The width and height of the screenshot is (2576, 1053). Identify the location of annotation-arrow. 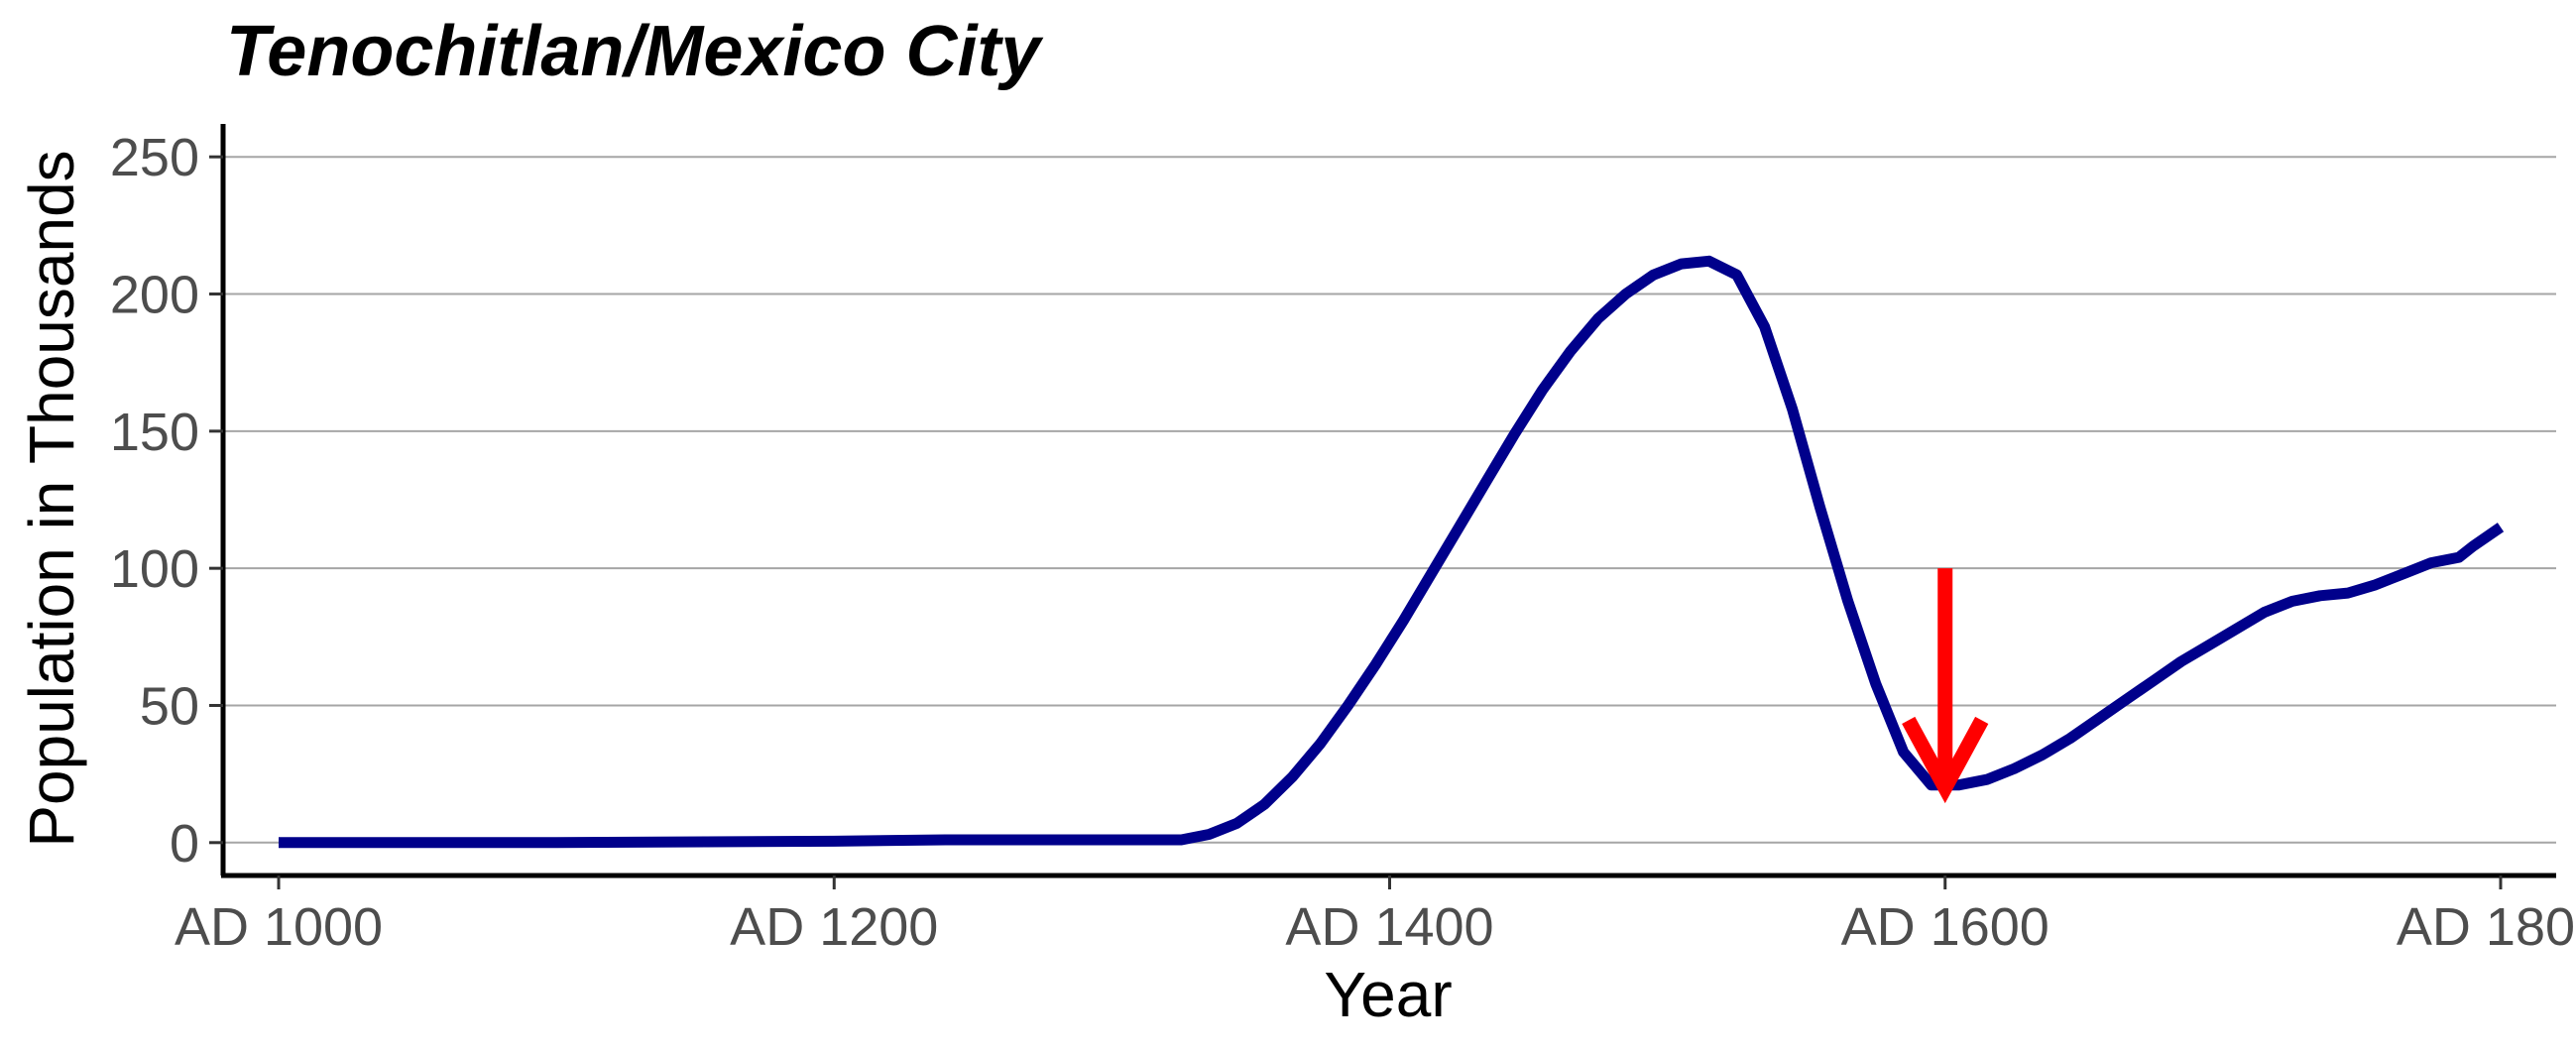
(1946, 686).